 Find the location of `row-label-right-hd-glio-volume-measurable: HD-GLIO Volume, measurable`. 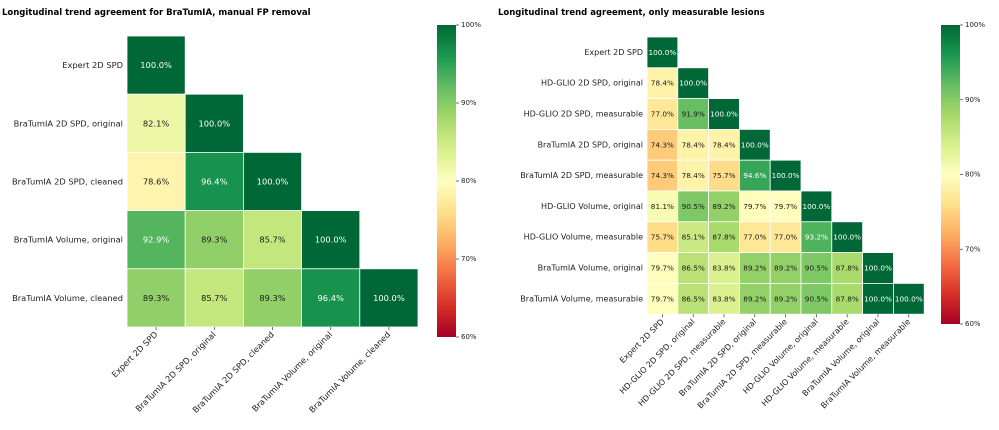

row-label-right-hd-glio-volume-measurable: HD-GLIO Volume, measurable is located at coordinates (583, 237).